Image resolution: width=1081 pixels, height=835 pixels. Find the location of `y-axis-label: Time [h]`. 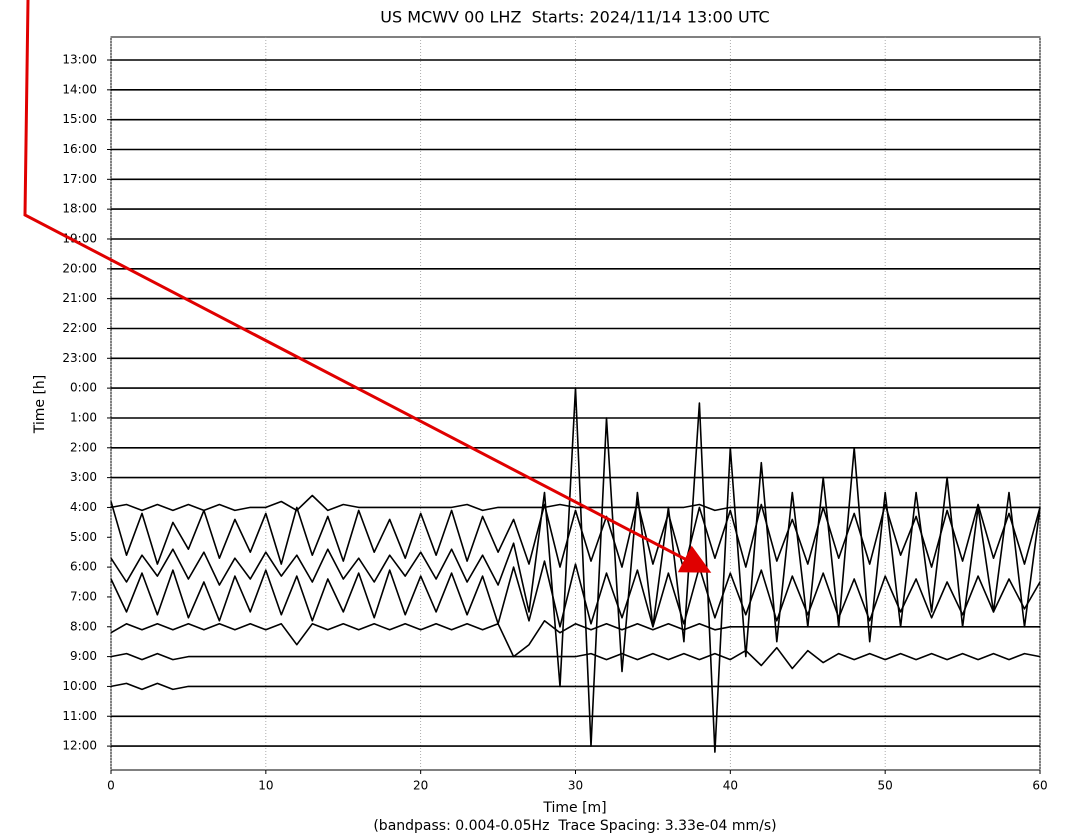

y-axis-label: Time [h] is located at coordinates (40, 405).